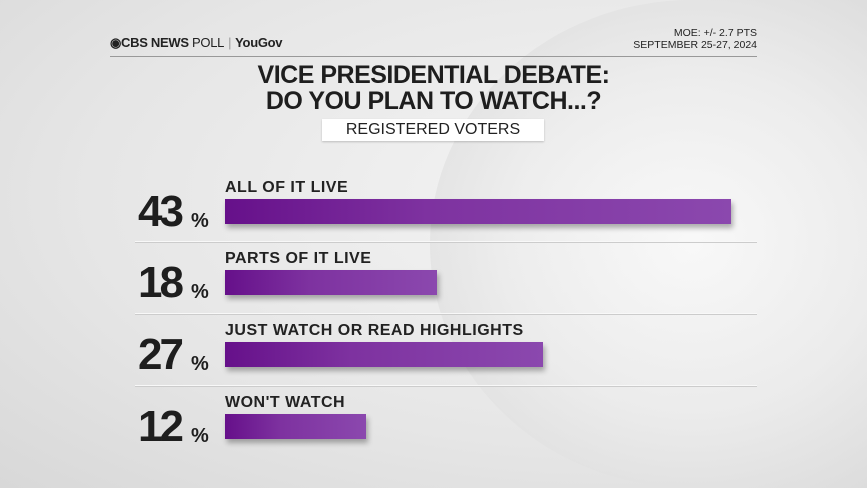 The width and height of the screenshot is (867, 488). Describe the element at coordinates (287, 187) in the screenshot. I see `category-label: ALL OF IT LIVE` at that location.